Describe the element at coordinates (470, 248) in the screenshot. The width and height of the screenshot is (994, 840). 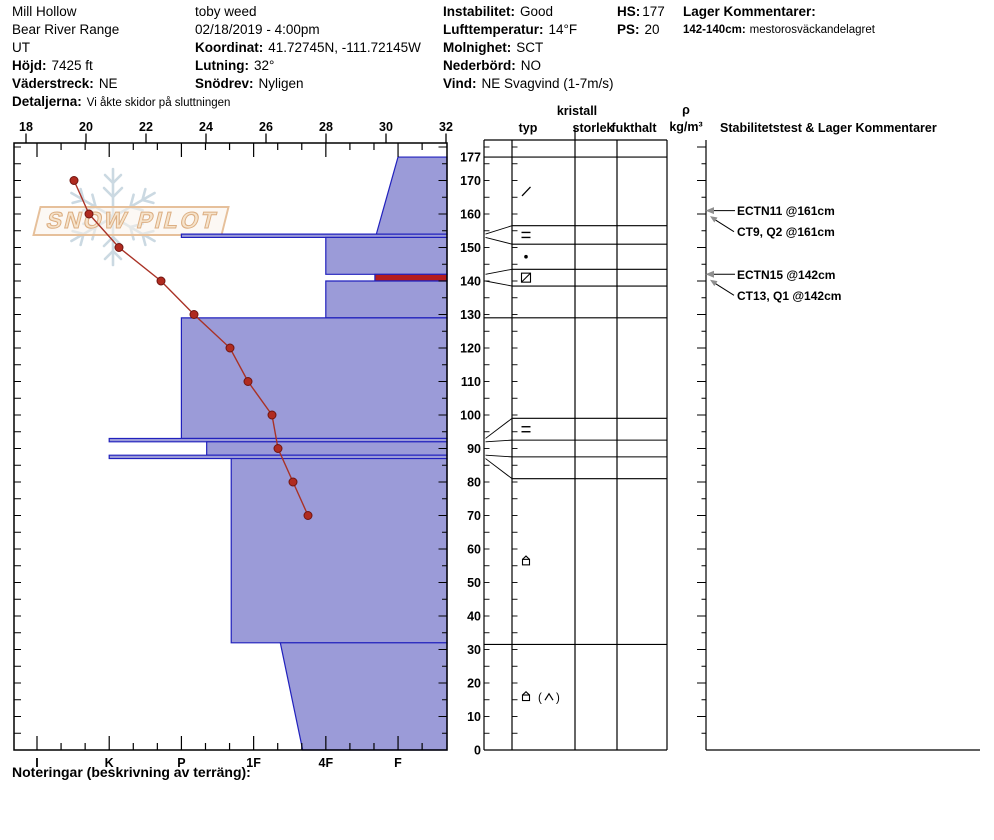
I see `depth-tick-label: 150` at that location.